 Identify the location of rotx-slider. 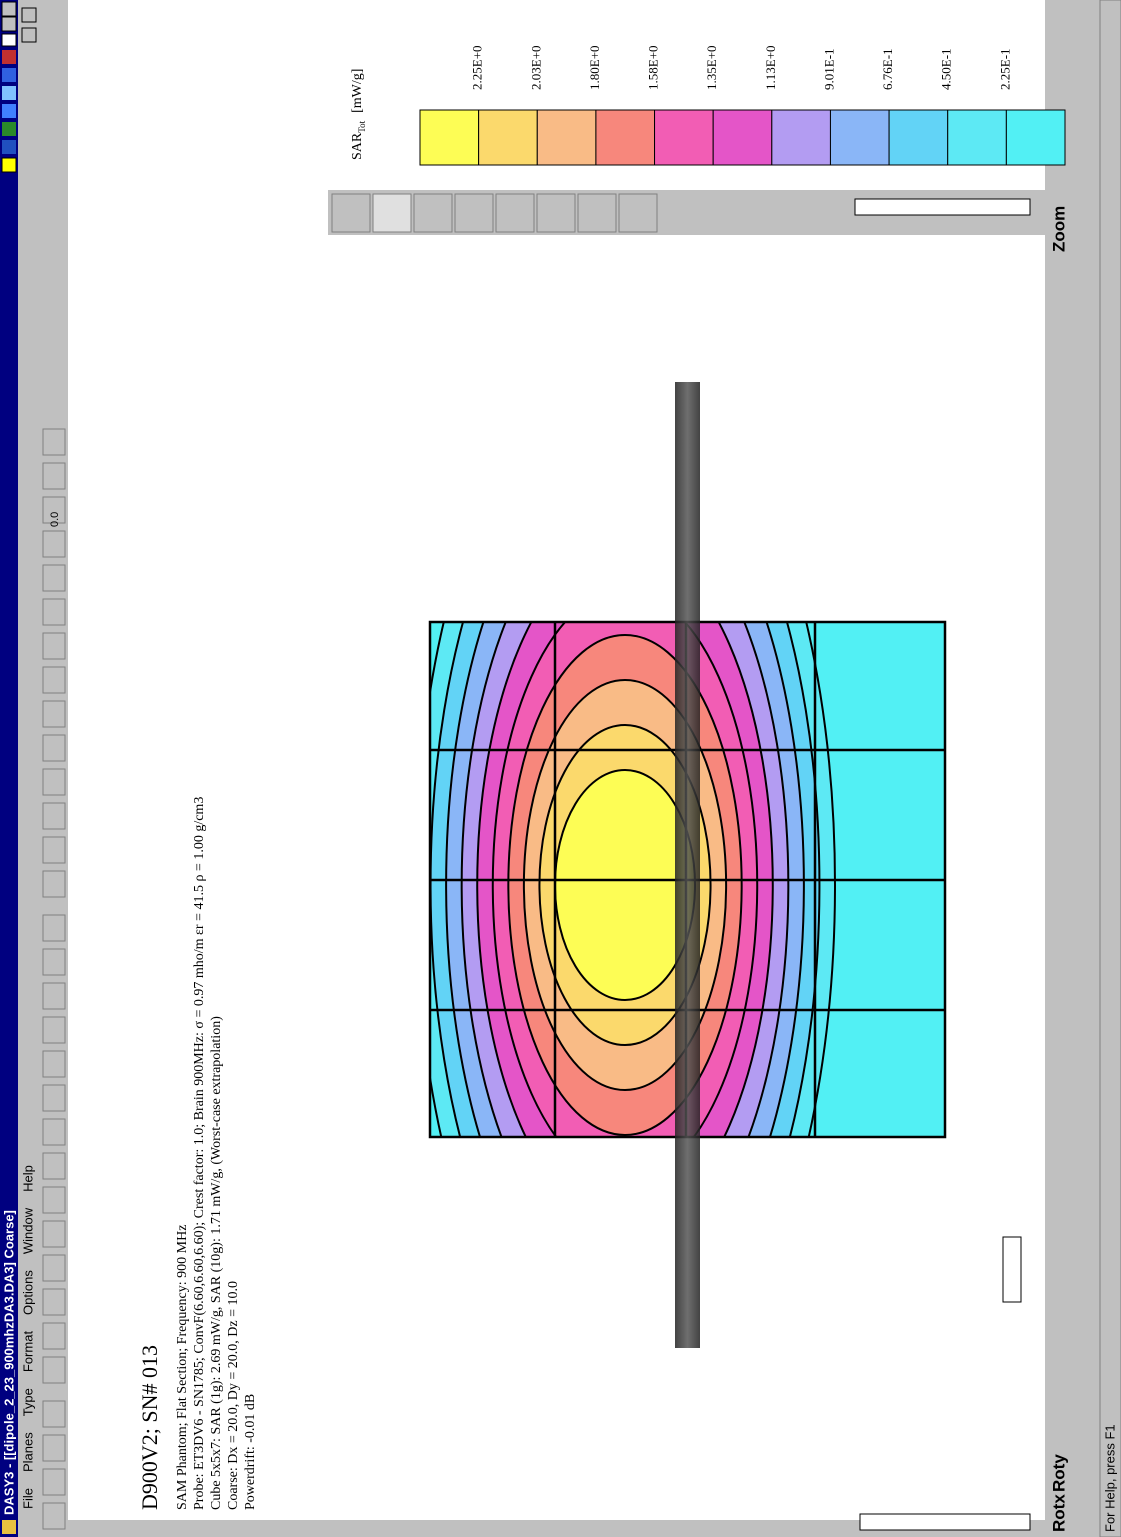
(945, 1522).